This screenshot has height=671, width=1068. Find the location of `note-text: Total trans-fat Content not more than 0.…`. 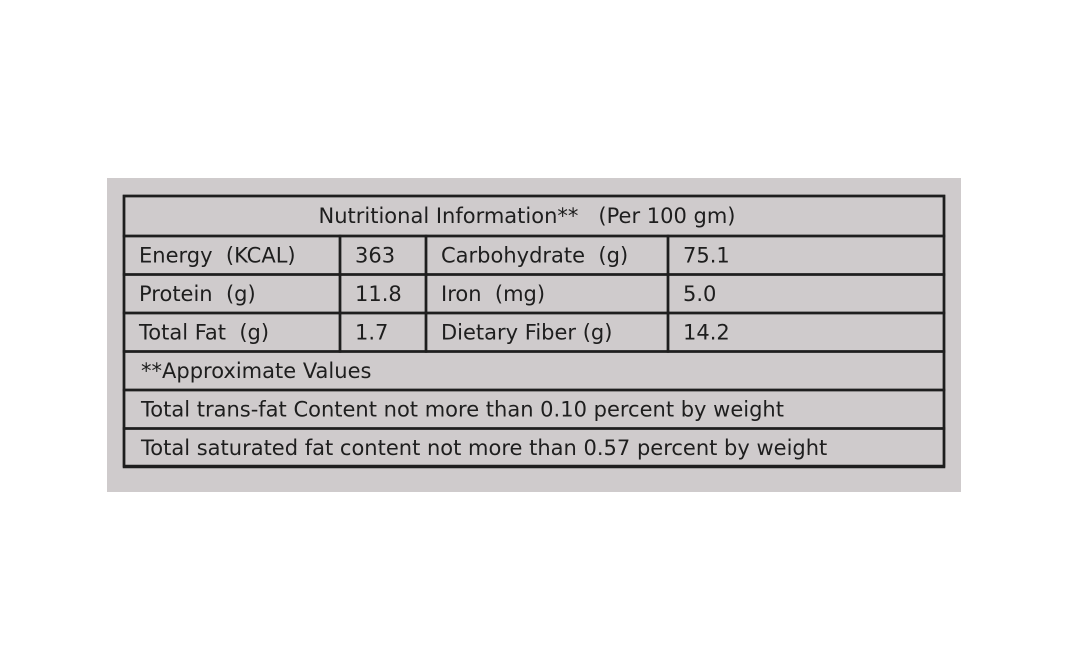

note-text: Total trans-fat Content not more than 0.… is located at coordinates (462, 409).